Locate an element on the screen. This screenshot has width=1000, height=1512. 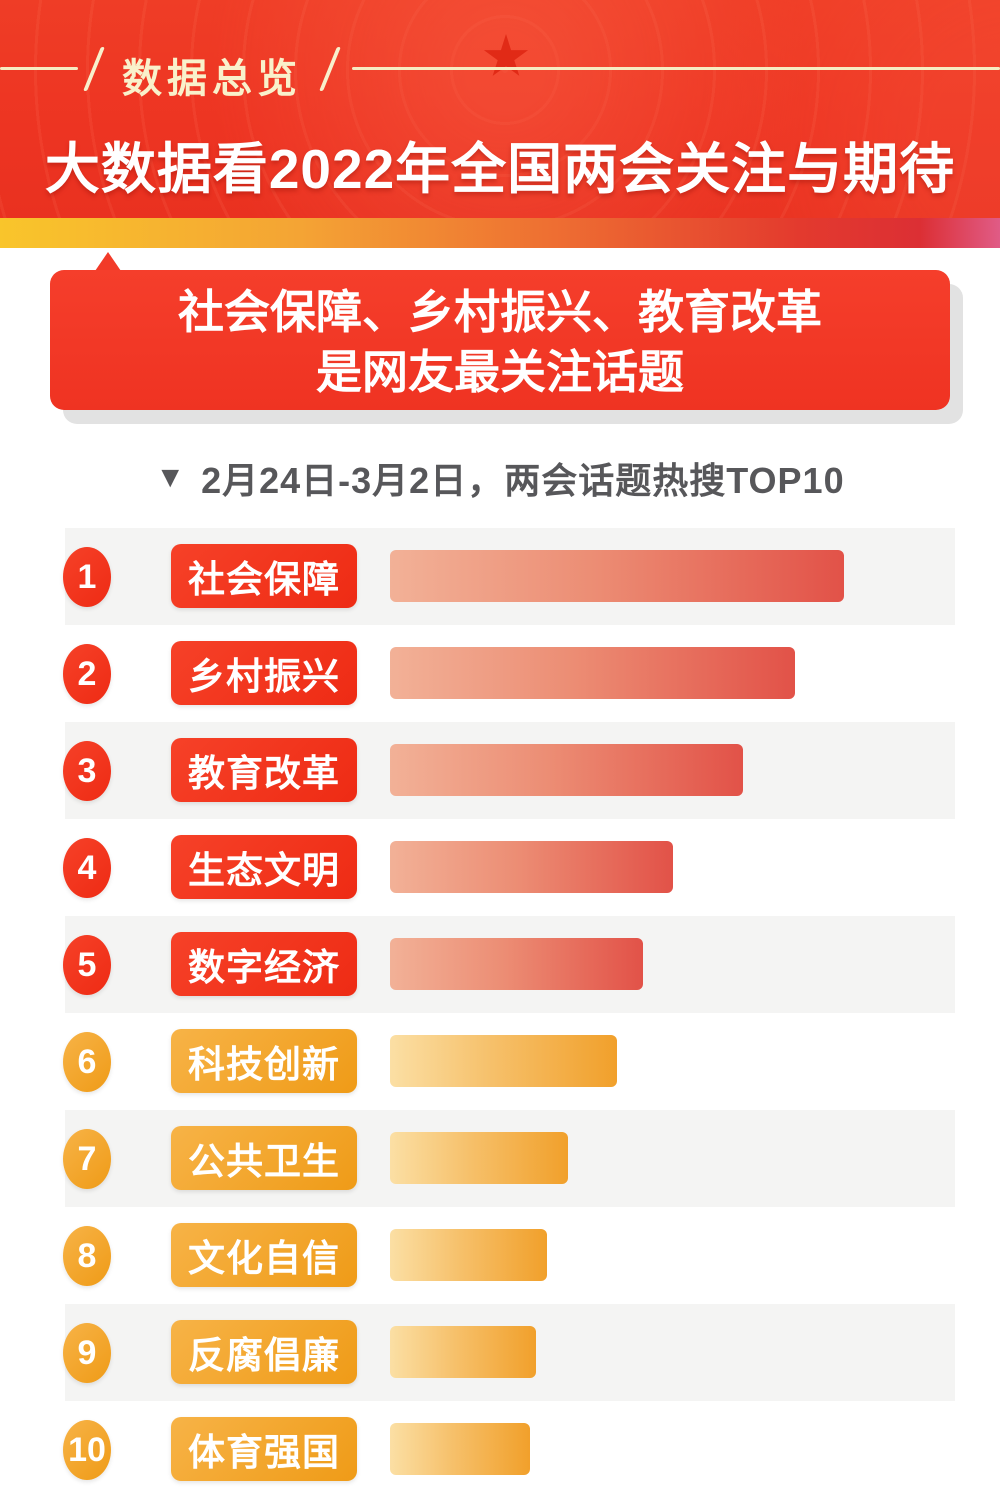
list-item: 10 体育强国 is located at coordinates (500, 1449).